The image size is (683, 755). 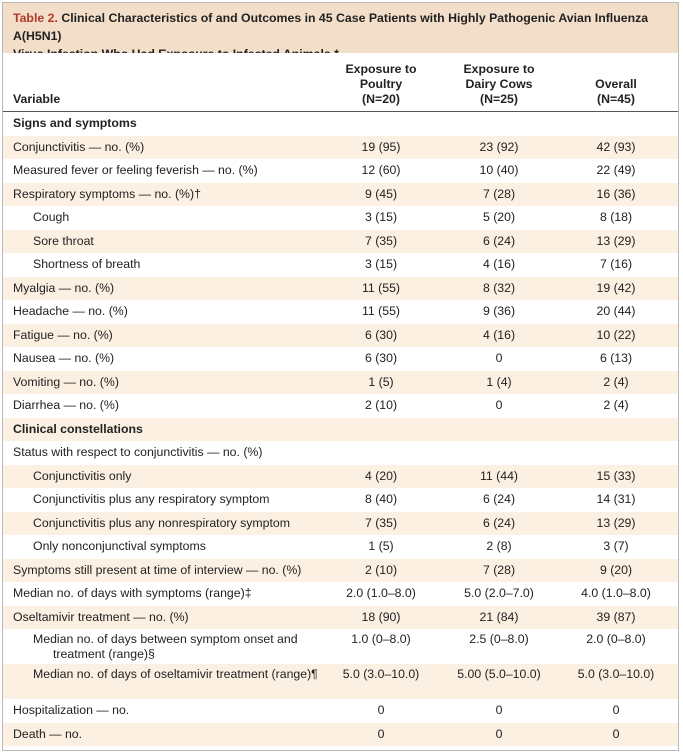 I want to click on value-dairy-cows: 5.00 (5.0–10.0), so click(x=499, y=674).